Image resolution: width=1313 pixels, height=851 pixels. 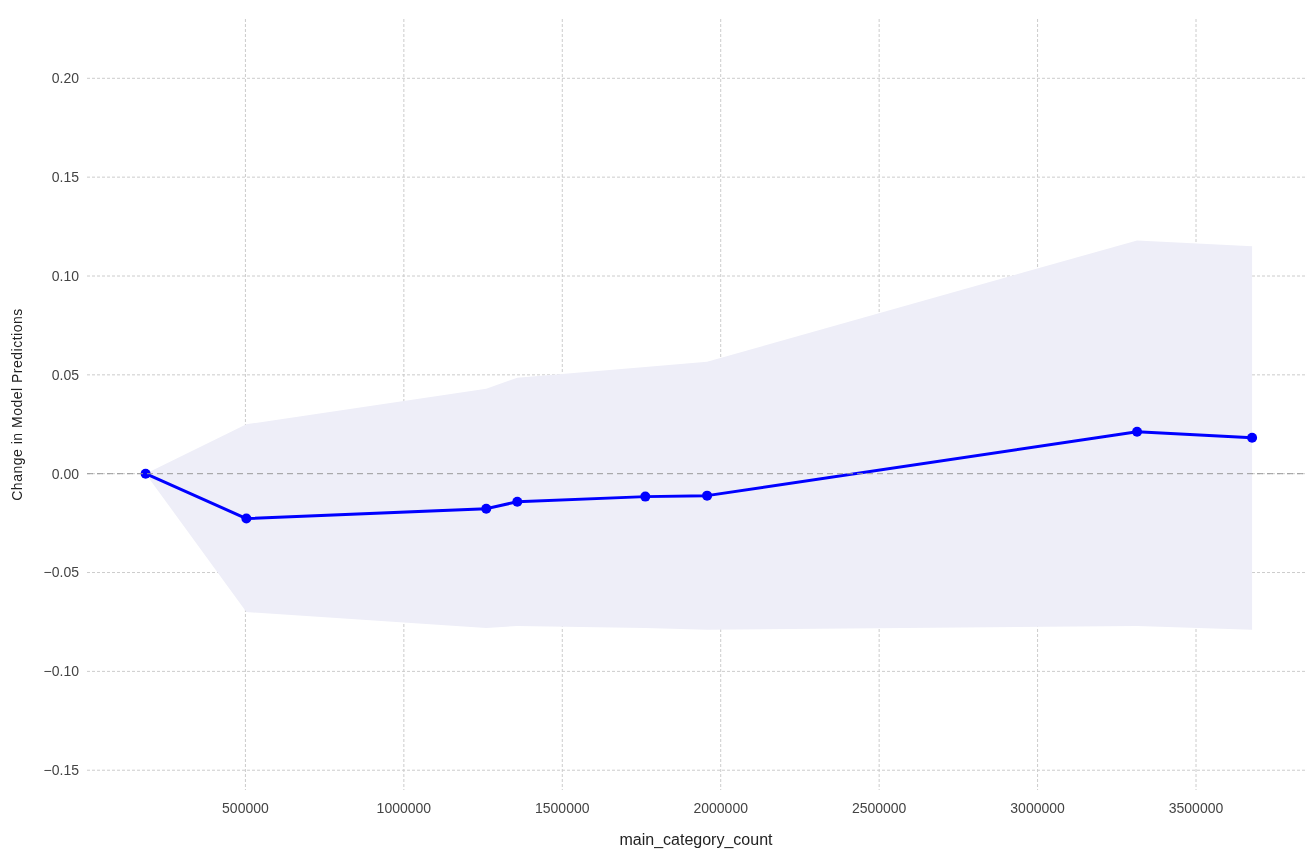 What do you see at coordinates (65, 177) in the screenshot?
I see `y-tick-label: 0.15` at bounding box center [65, 177].